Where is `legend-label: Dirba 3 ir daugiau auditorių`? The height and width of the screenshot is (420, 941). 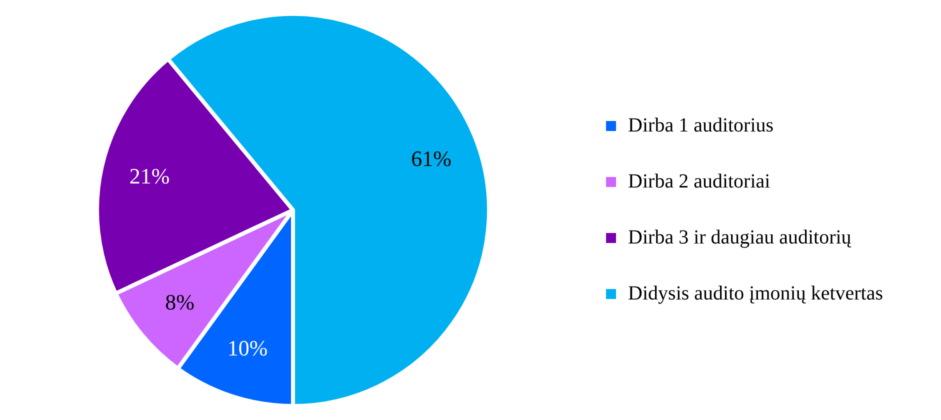
legend-label: Dirba 3 ir daugiau auditorių is located at coordinates (740, 237).